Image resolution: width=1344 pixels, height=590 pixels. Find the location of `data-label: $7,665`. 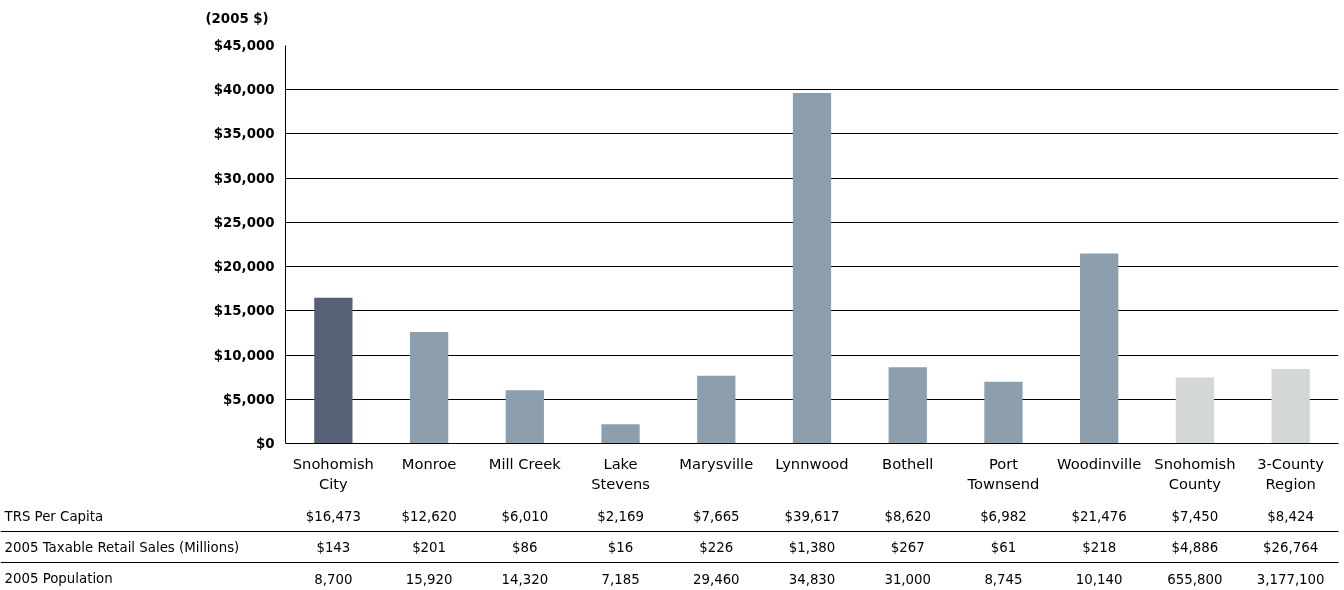

data-label: $7,665 is located at coordinates (716, 516).